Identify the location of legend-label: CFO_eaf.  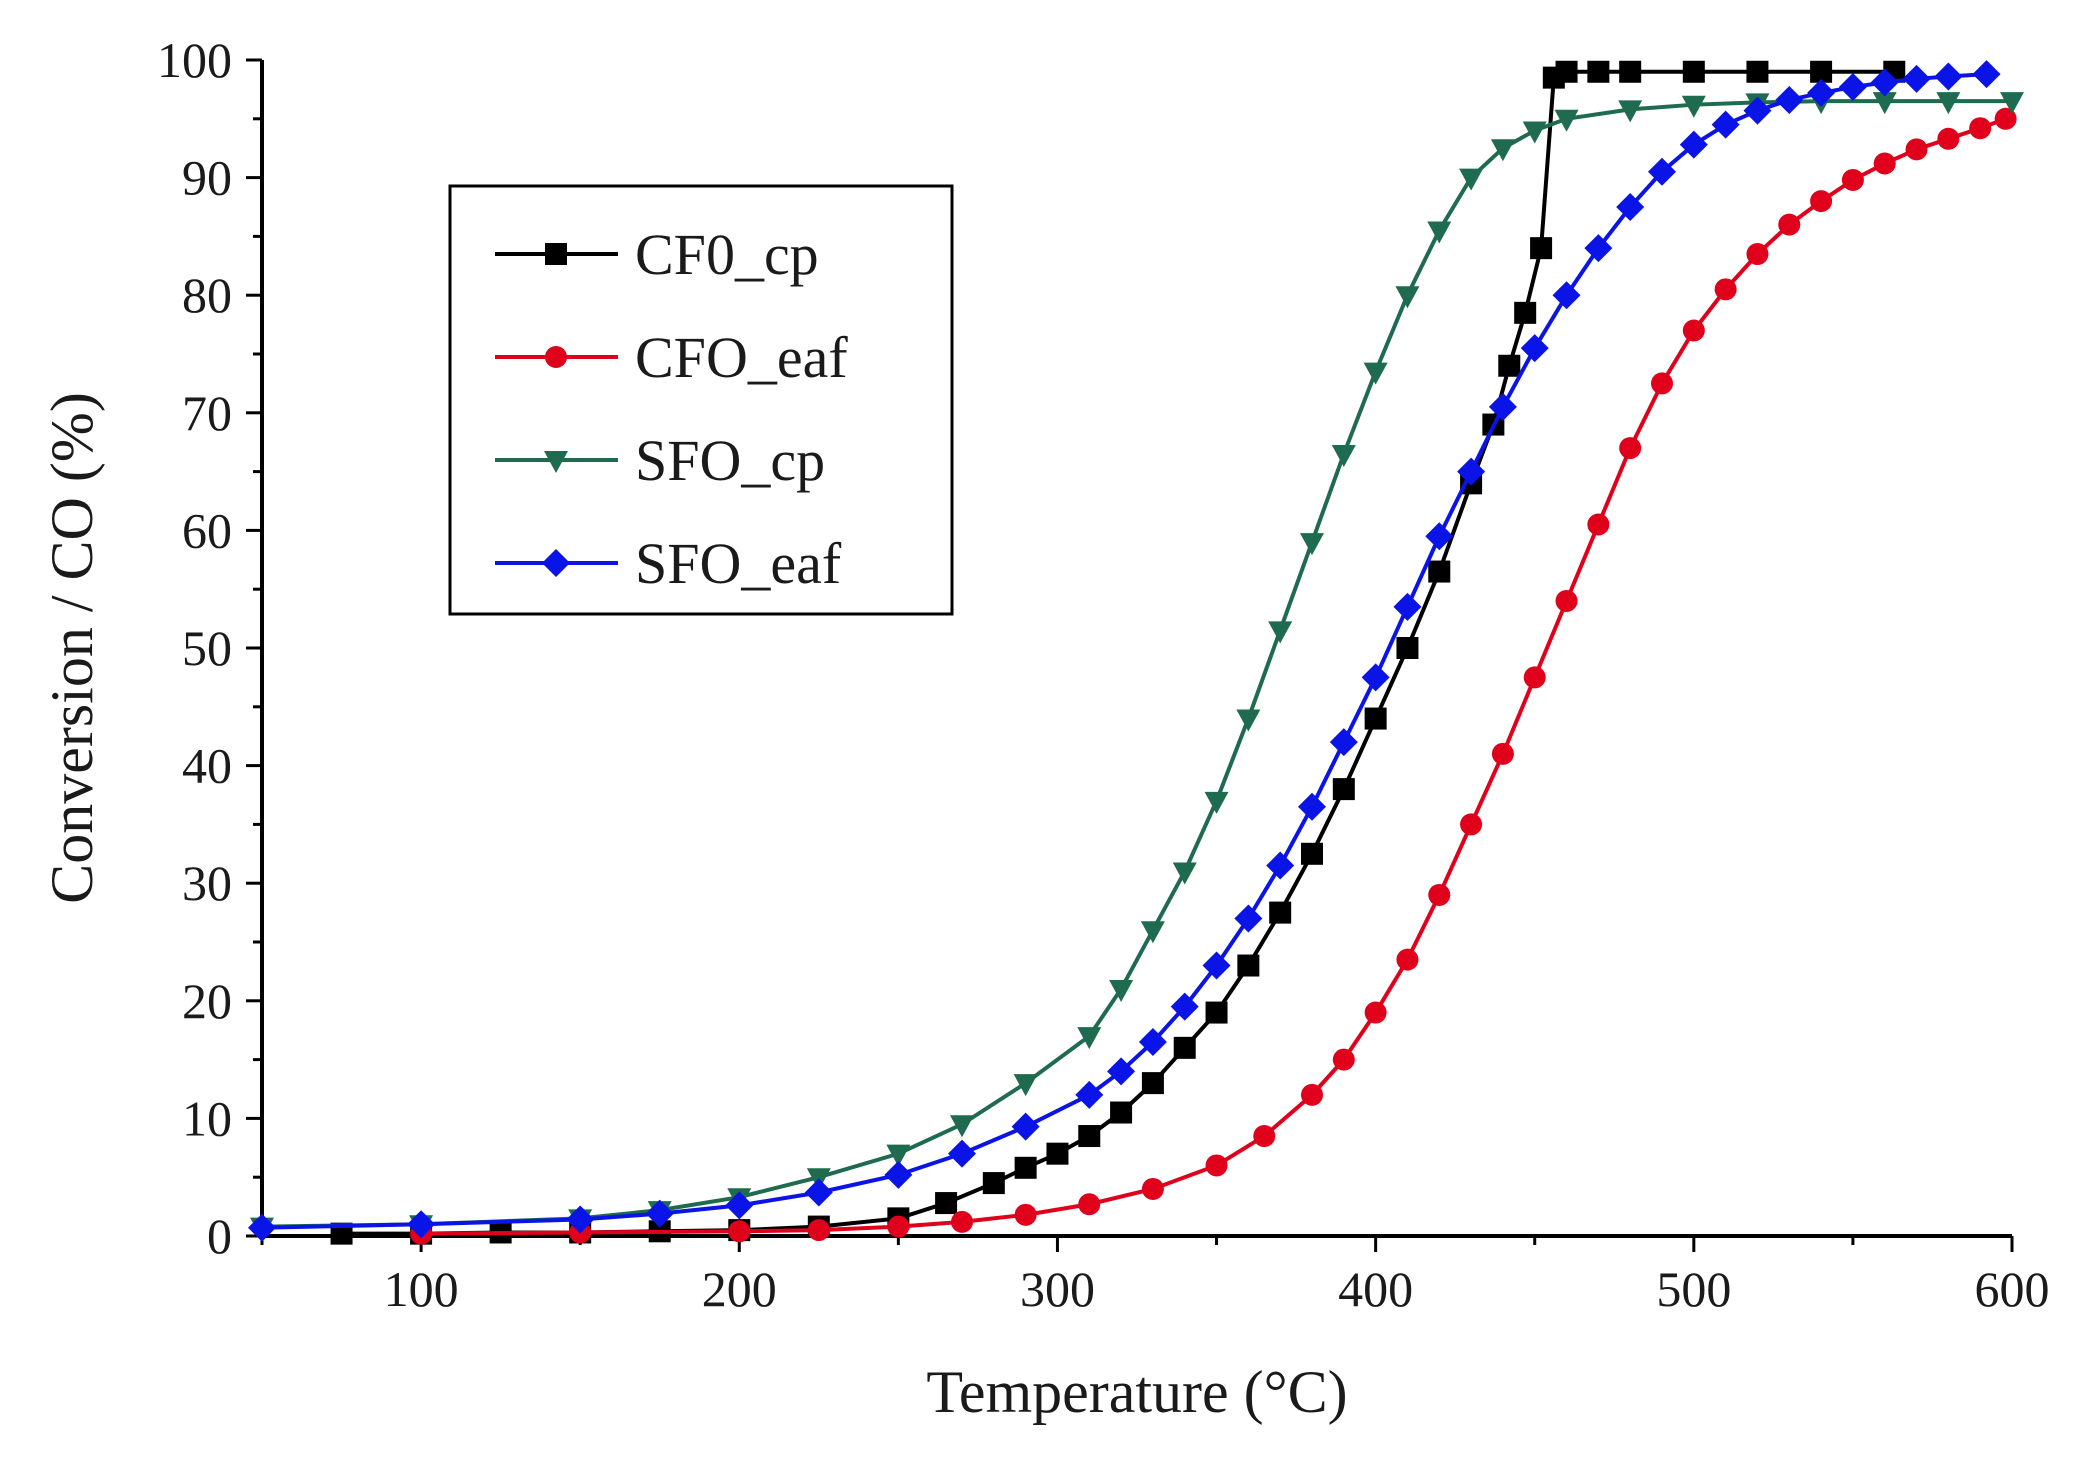
(741, 357).